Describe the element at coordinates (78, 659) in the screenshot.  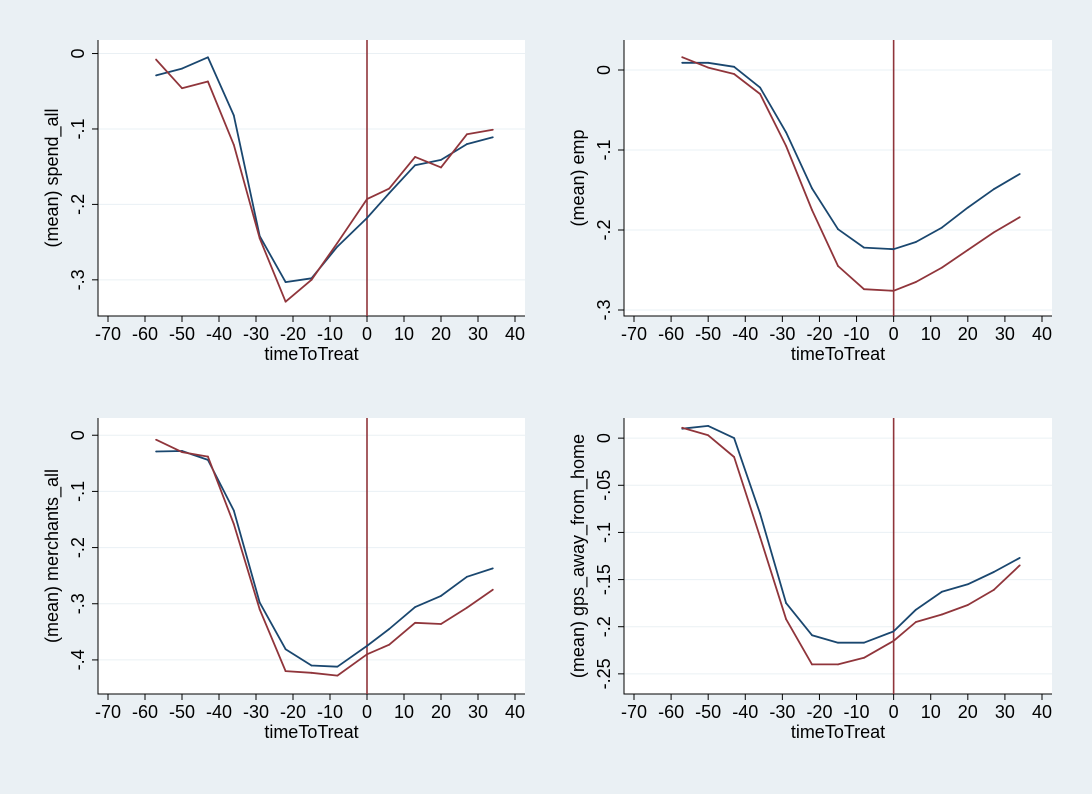
I see `y-tick-label: -.4` at that location.